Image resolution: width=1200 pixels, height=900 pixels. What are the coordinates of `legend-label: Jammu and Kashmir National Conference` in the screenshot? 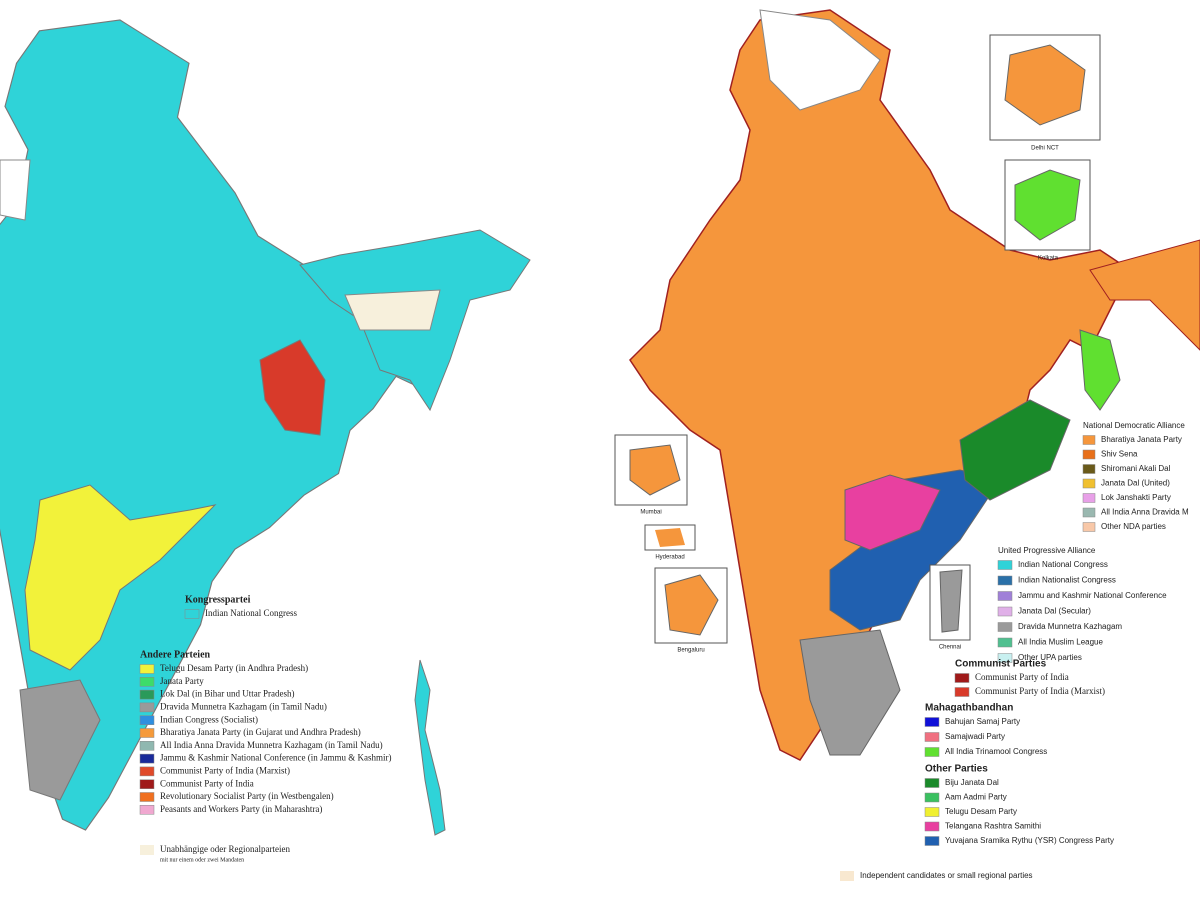 It's located at (1092, 595).